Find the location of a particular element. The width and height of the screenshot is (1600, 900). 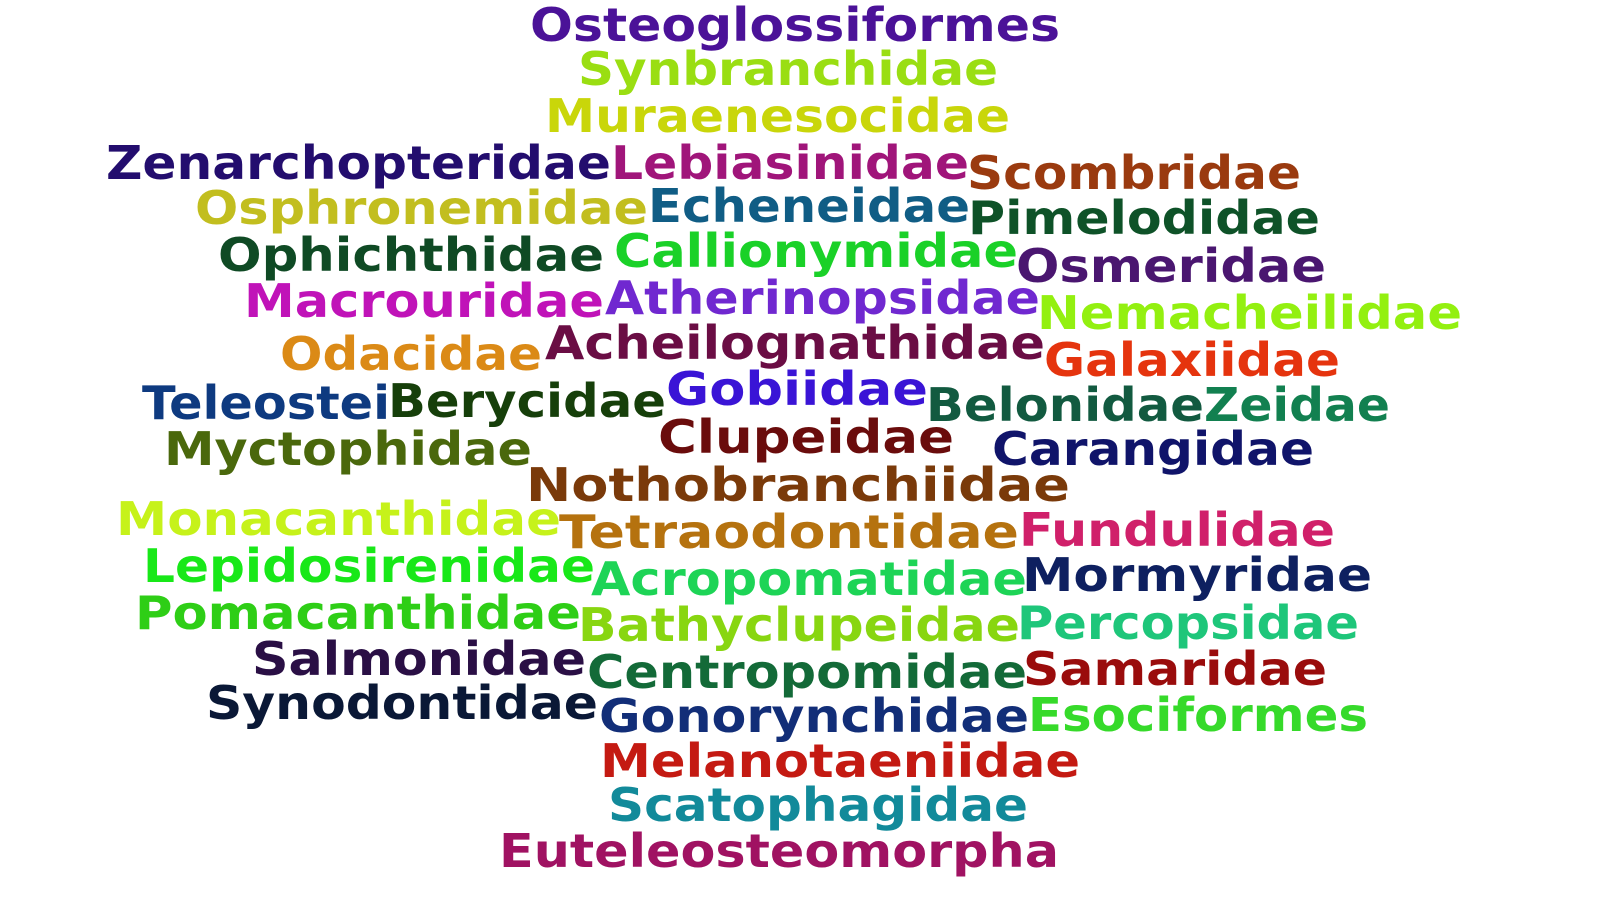

word-clupeidae: Clupeidae is located at coordinates (806, 437).